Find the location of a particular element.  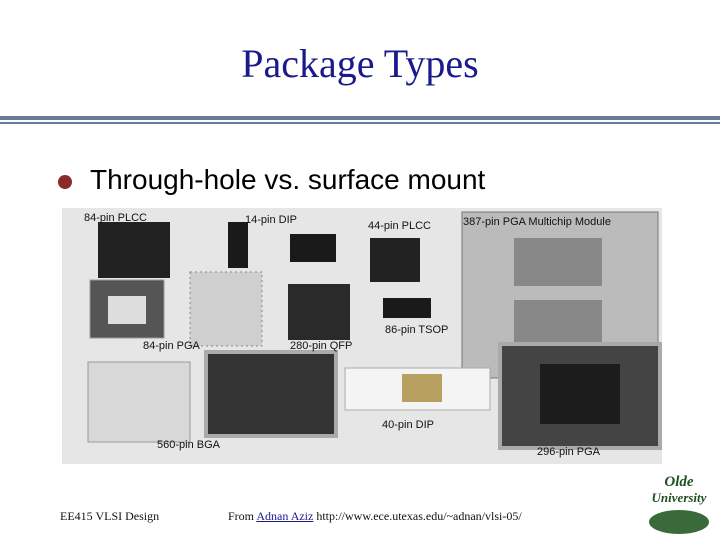

logo: Olde University is located at coordinates (679, 505).